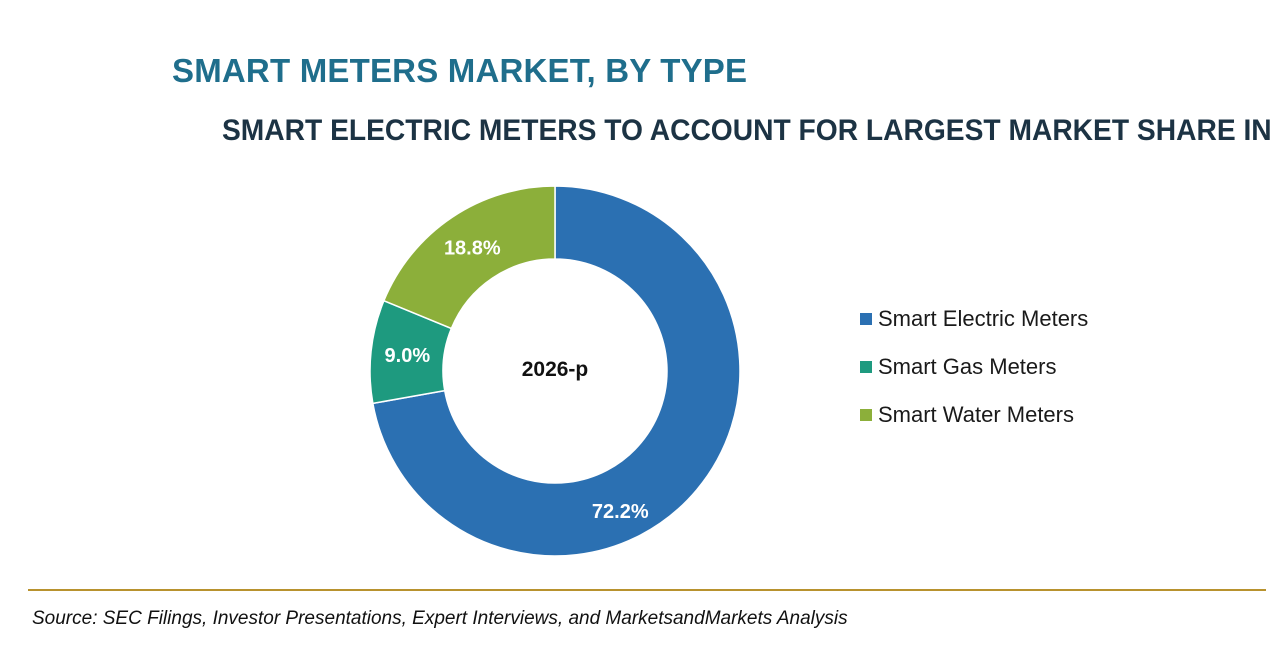  Describe the element at coordinates (866, 415) in the screenshot. I see `legend-swatch-water` at that location.